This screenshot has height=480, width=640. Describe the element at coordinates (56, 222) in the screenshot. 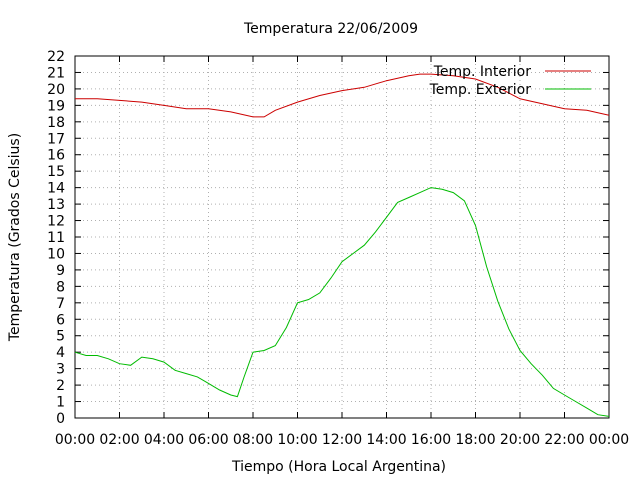

I see `y-tick-label: 12` at that location.